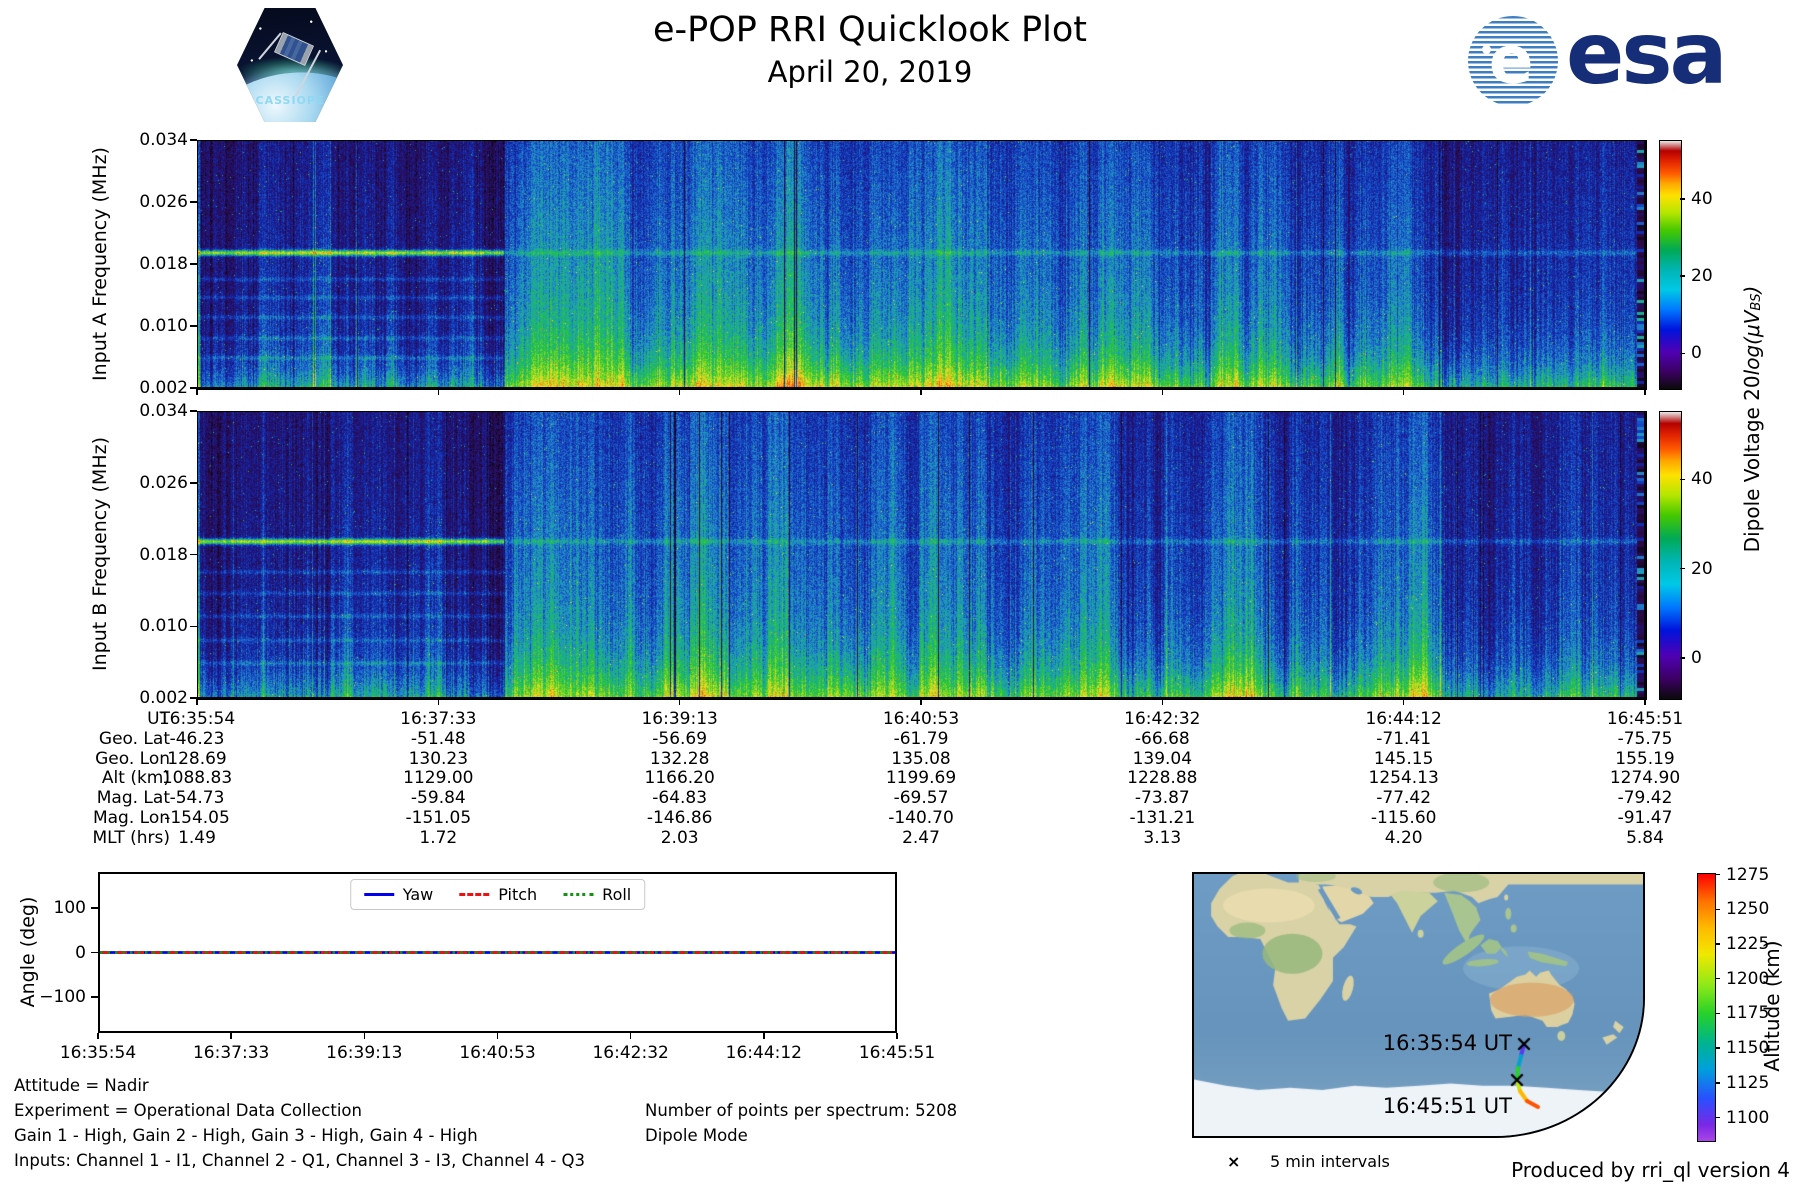  Describe the element at coordinates (438, 738) in the screenshot. I see `ephemeris-cell: -51.48` at that location.